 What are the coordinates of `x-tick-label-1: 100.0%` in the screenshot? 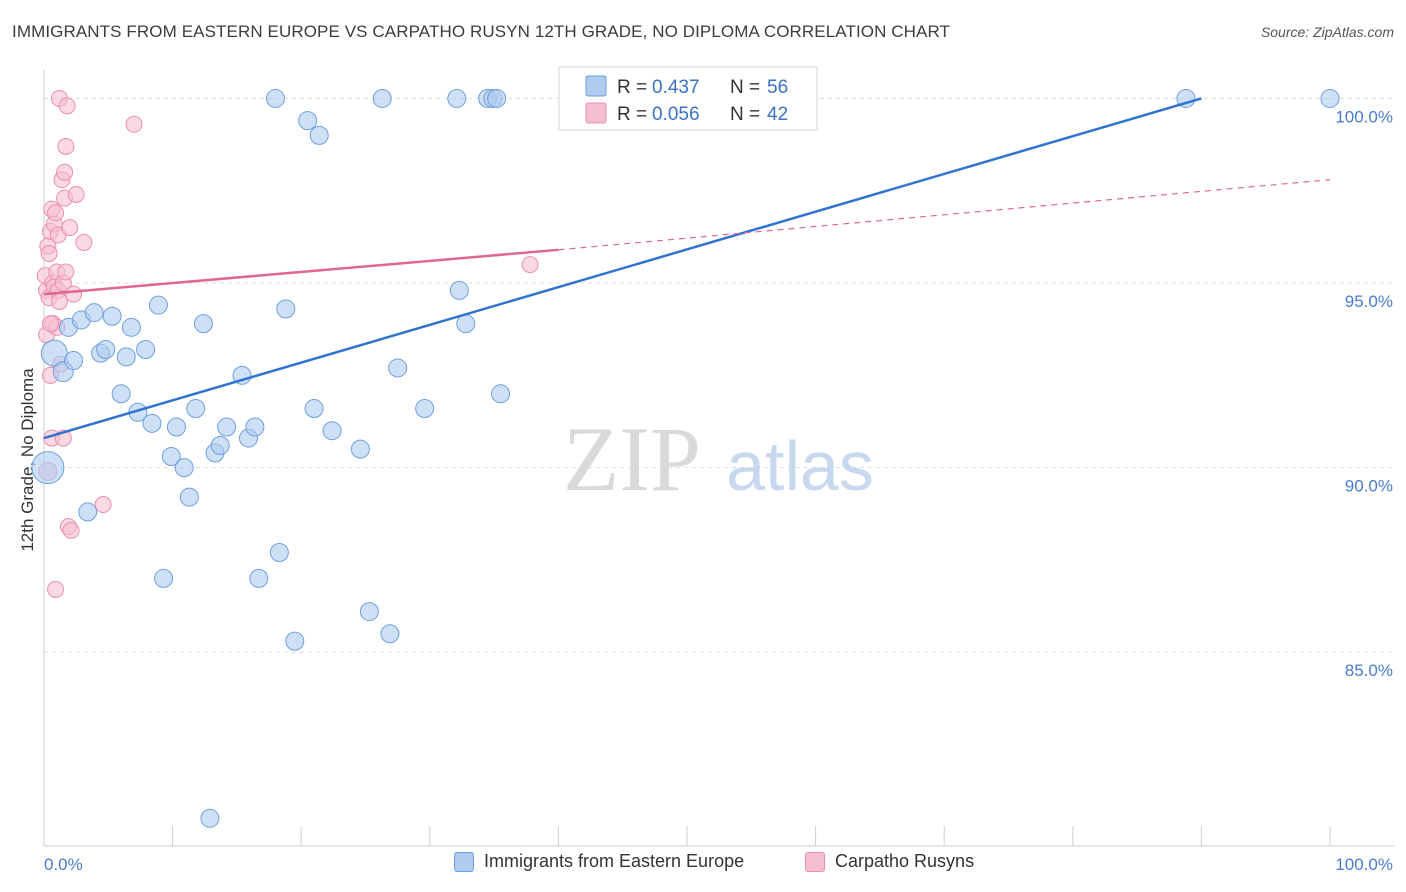 It's located at (1364, 864).